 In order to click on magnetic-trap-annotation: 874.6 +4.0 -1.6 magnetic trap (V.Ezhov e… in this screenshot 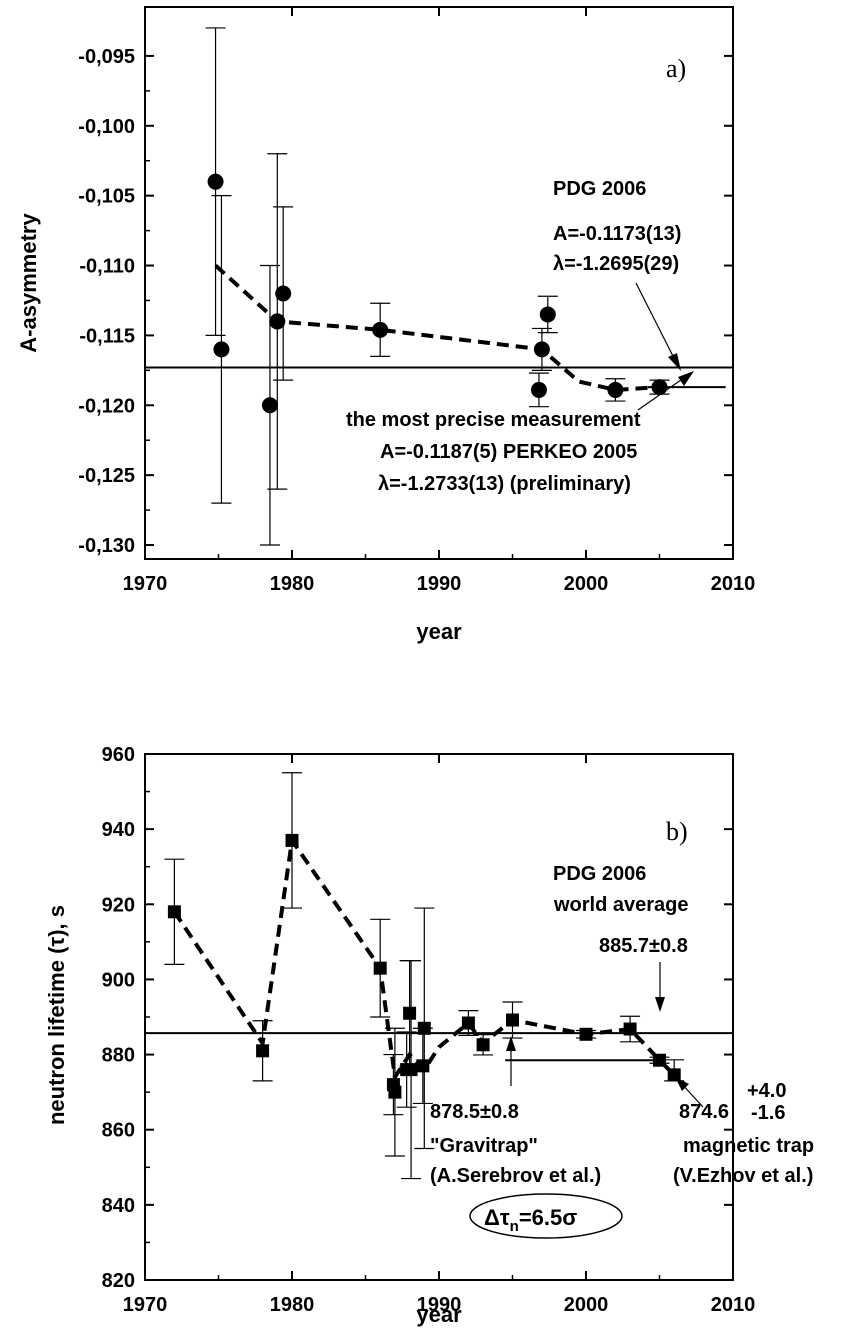, I will do `click(743, 1132)`.